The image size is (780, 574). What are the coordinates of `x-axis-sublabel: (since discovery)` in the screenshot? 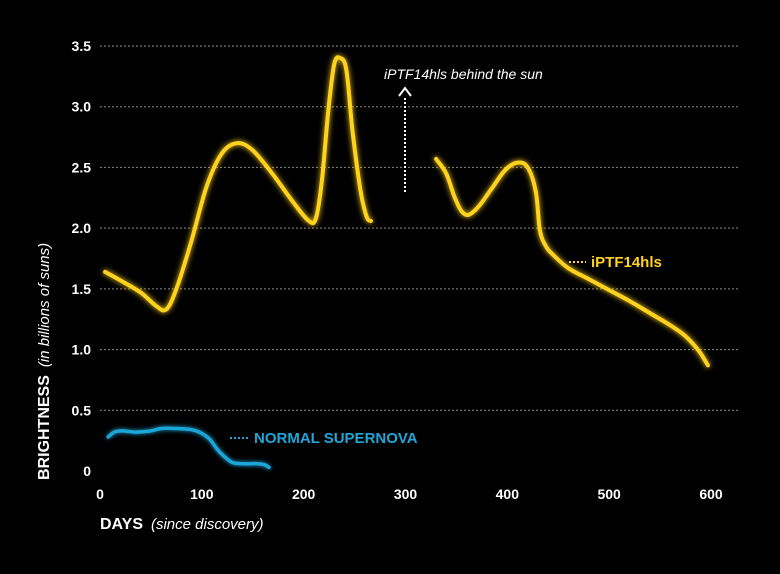 It's located at (207, 524).